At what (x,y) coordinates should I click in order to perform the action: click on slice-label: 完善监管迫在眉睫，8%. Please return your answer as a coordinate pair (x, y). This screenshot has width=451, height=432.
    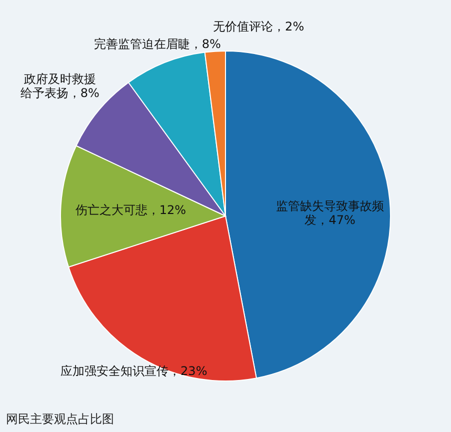
    Looking at the image, I should click on (157, 43).